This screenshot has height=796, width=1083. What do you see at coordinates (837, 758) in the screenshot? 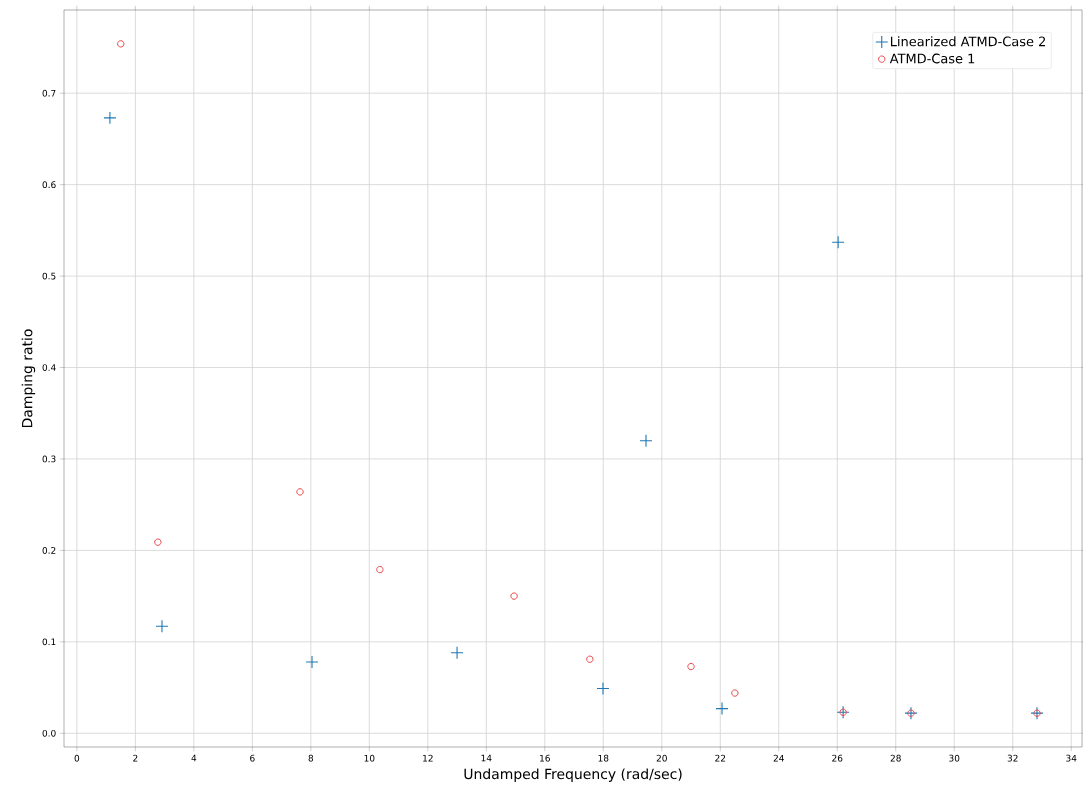
I see `x-tick-label: 26` at bounding box center [837, 758].